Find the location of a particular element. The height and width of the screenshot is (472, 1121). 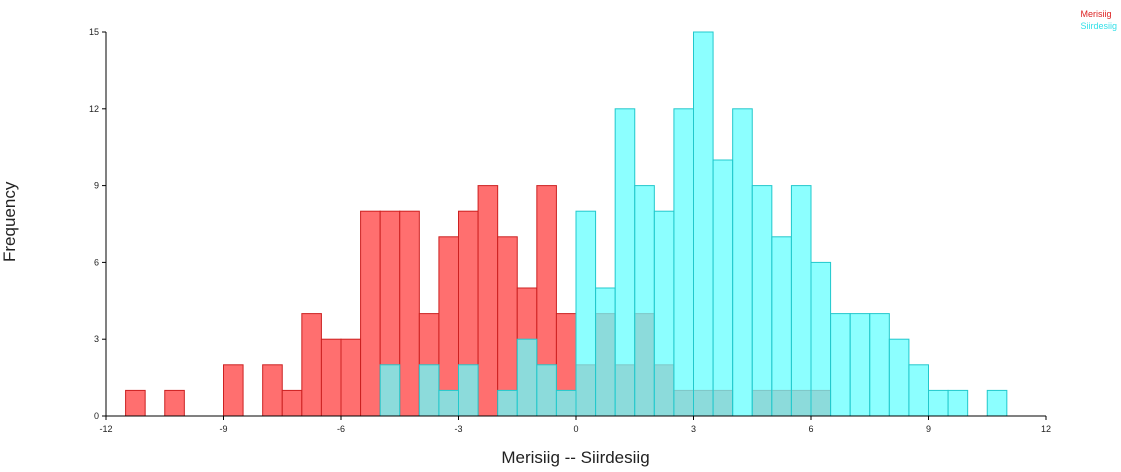

x-tick-label-1: -9 is located at coordinates (223, 429).